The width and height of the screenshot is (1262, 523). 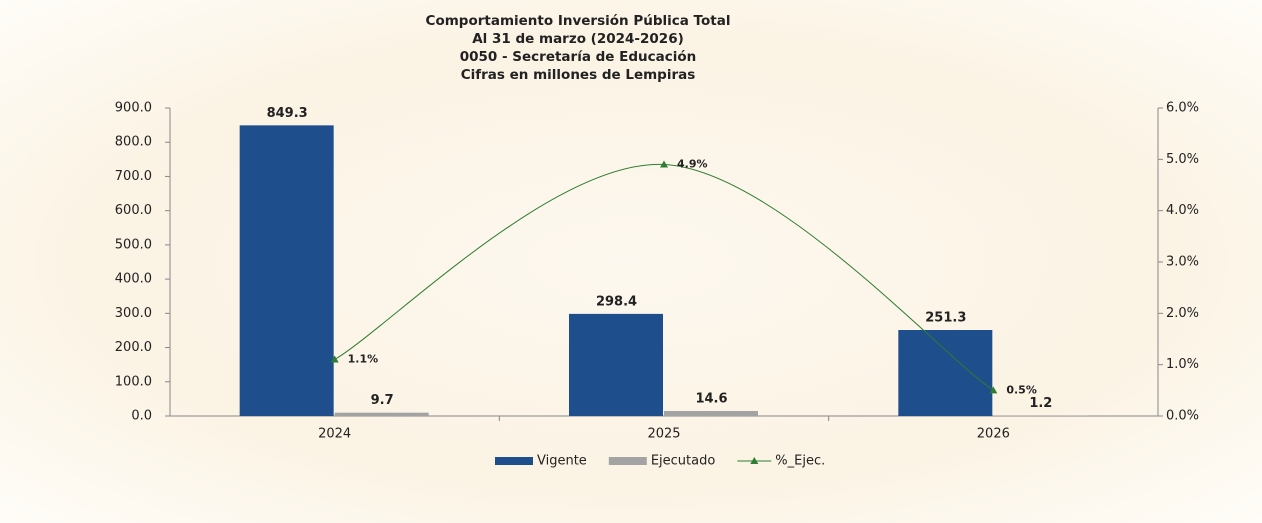 I want to click on x-tick-label: 2024, so click(x=334, y=434).